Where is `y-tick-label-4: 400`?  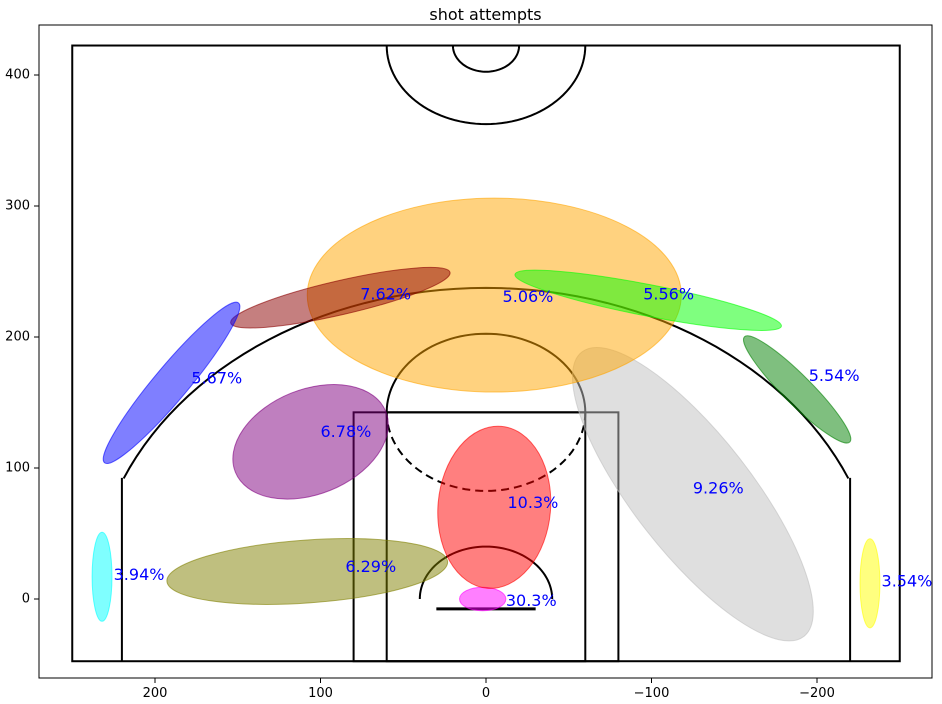 y-tick-label-4: 400 is located at coordinates (17, 75).